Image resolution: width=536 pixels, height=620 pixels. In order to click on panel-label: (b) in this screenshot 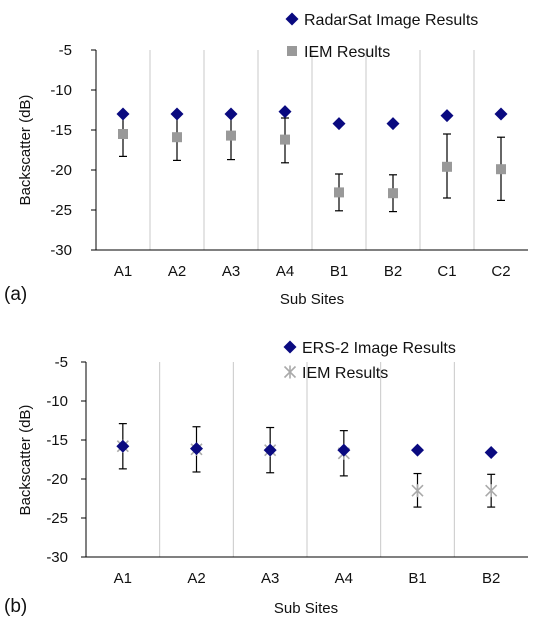, I will do `click(15, 606)`.